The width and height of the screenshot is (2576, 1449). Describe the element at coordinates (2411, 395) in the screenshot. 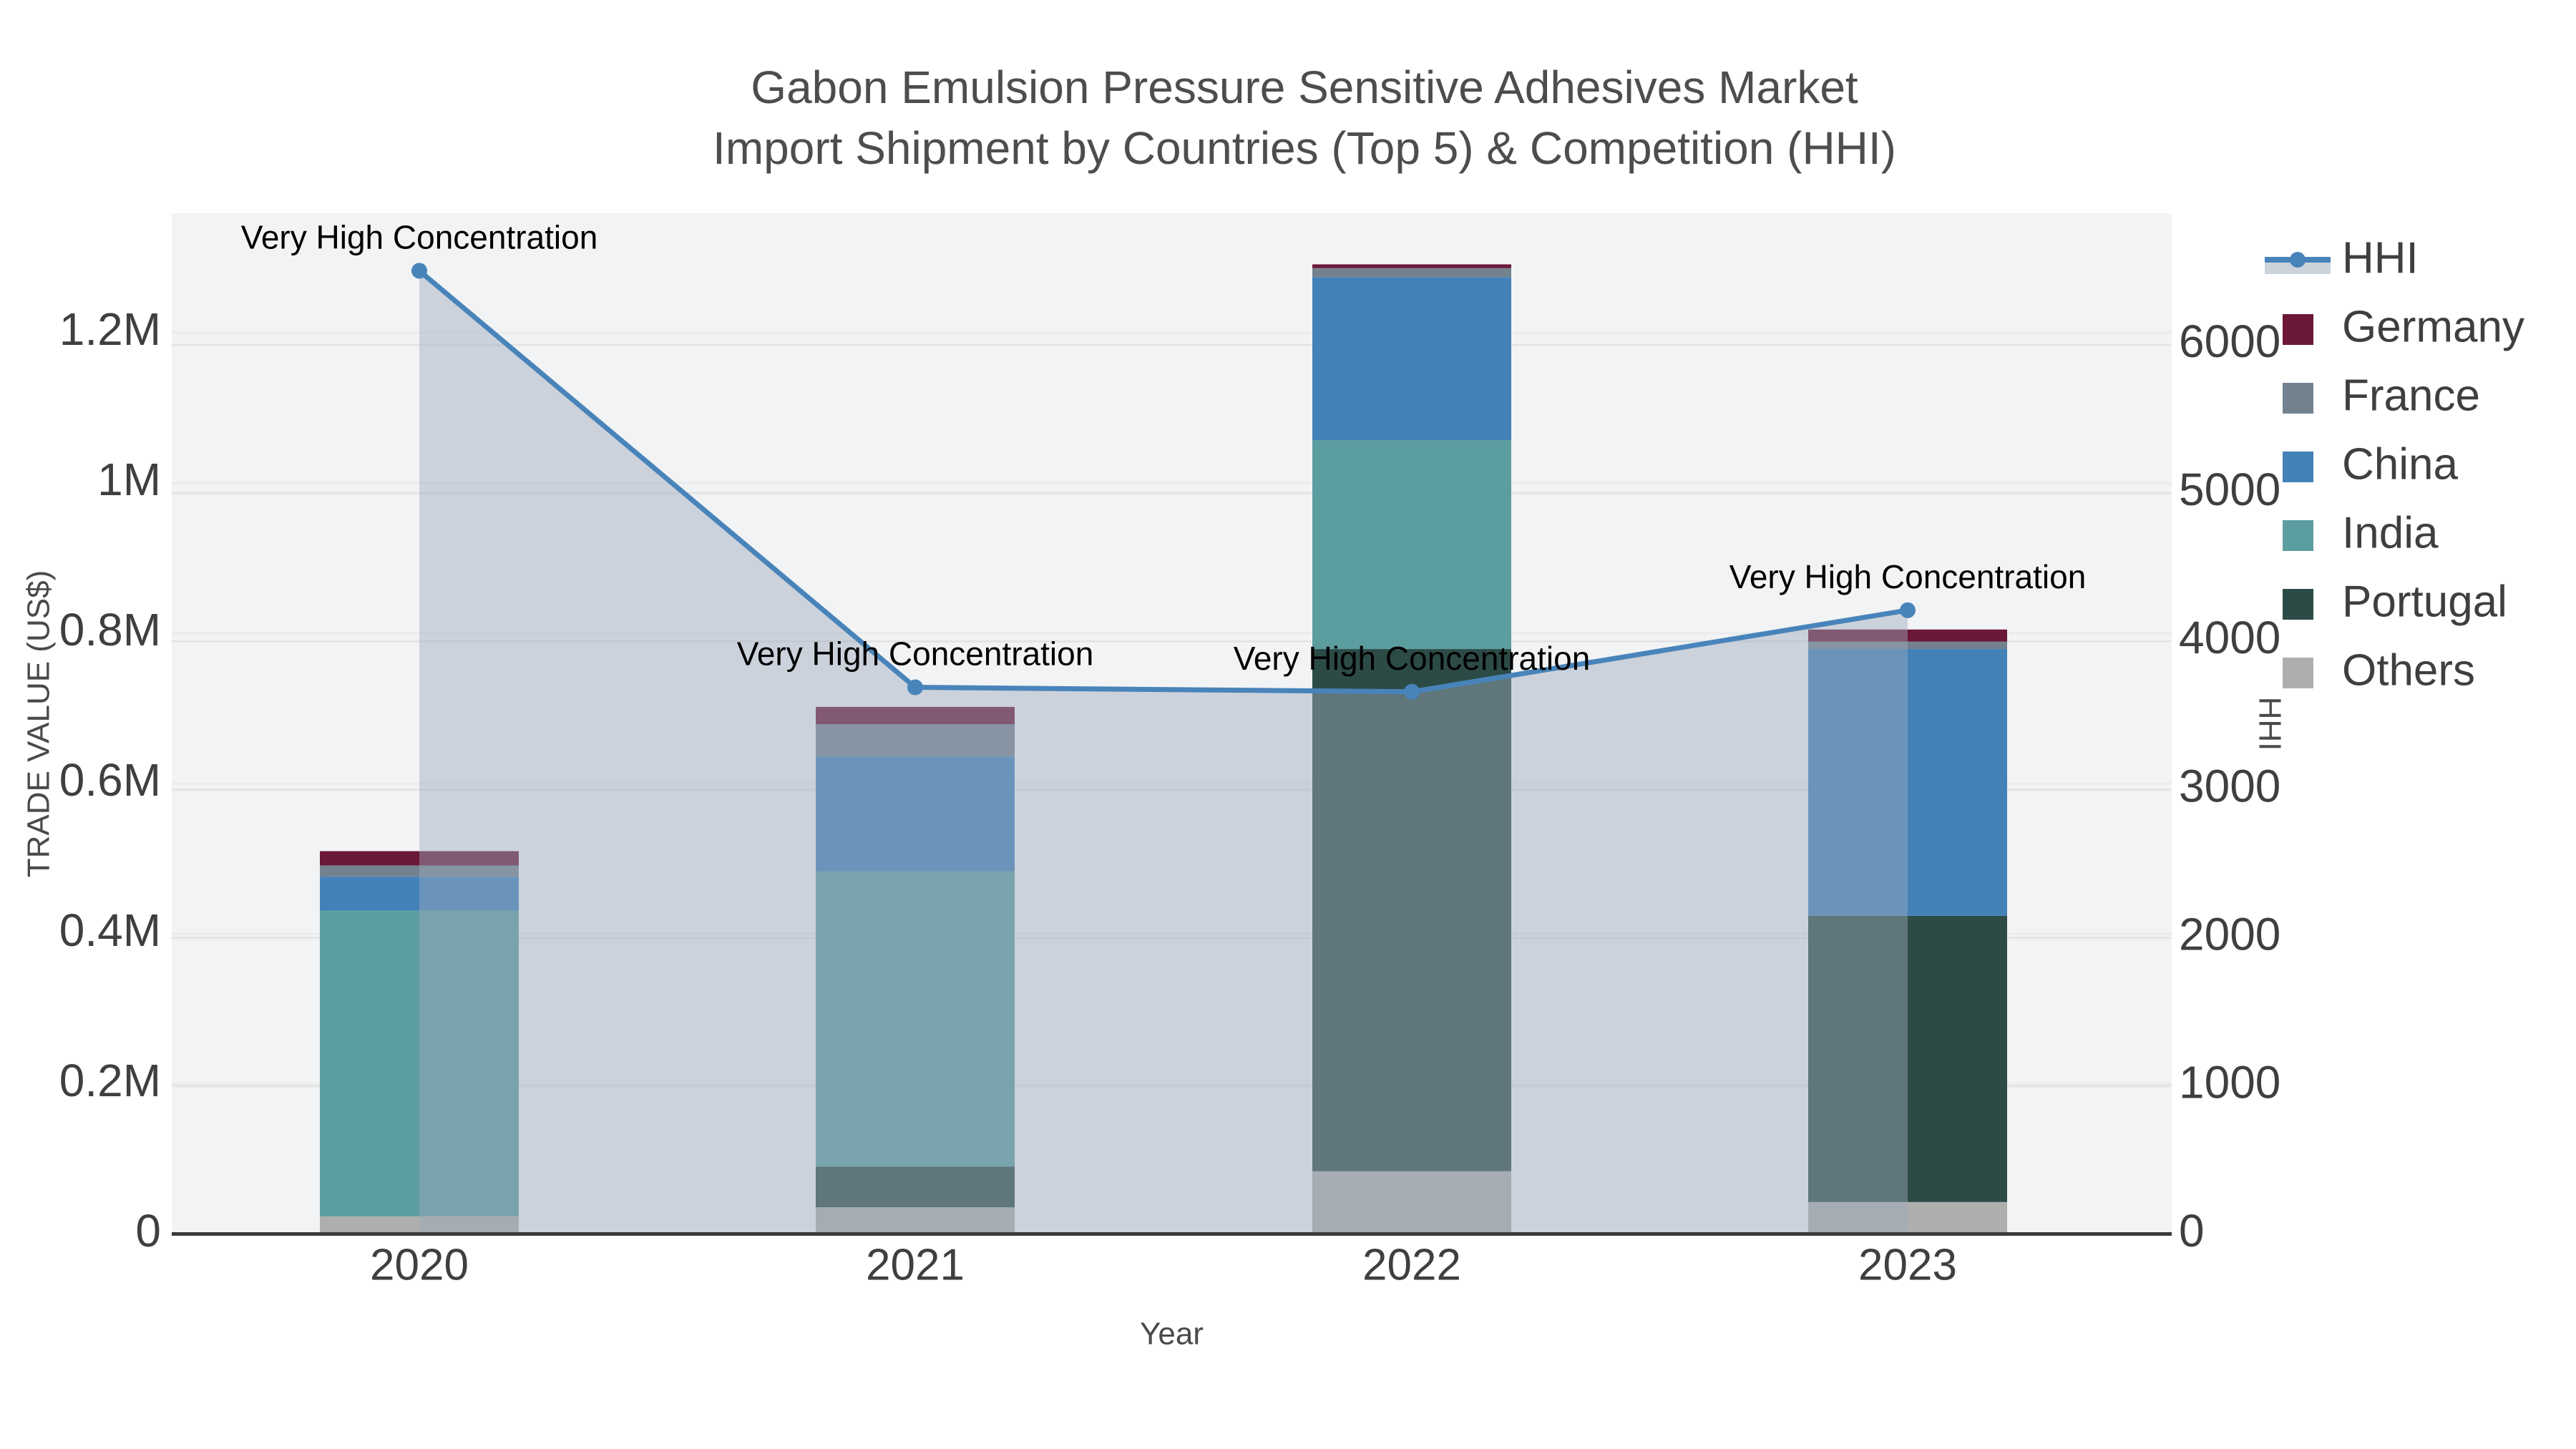

I see `legend-label-france: France` at that location.